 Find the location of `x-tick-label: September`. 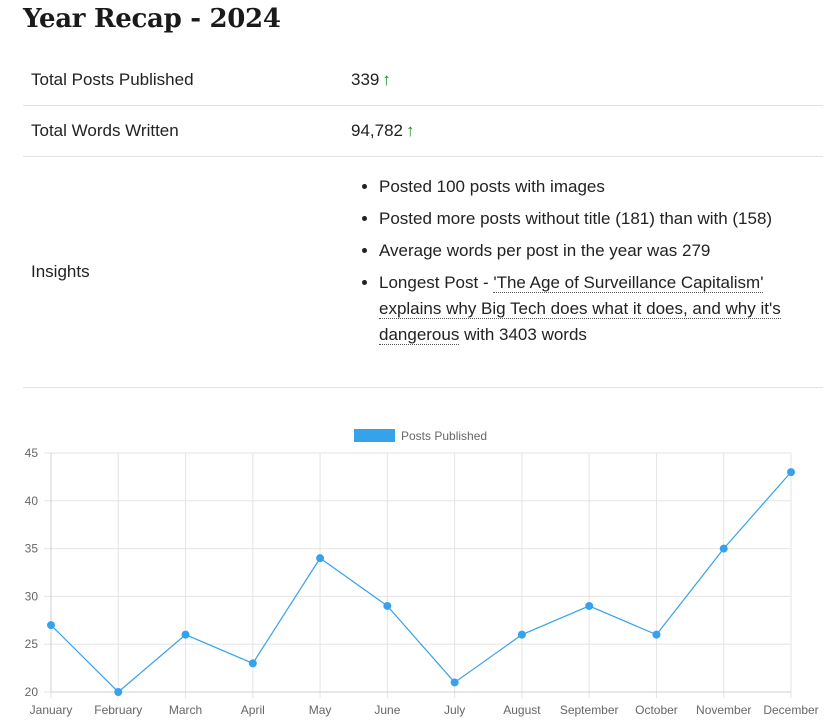

x-tick-label: September is located at coordinates (589, 710).